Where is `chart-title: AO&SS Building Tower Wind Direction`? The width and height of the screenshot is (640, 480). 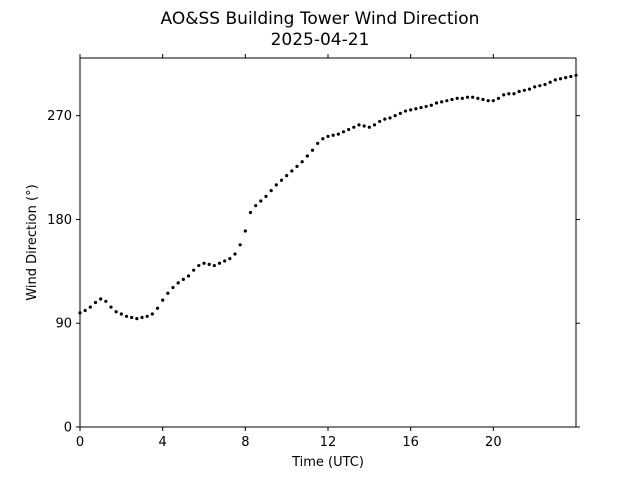 chart-title: AO&SS Building Tower Wind Direction is located at coordinates (320, 19).